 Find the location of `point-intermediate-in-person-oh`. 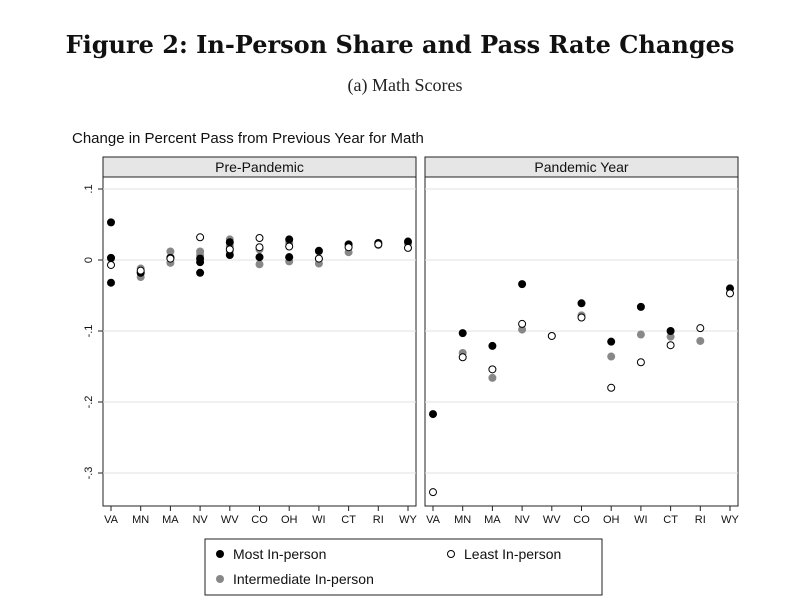

point-intermediate-in-person-oh is located at coordinates (611, 356).